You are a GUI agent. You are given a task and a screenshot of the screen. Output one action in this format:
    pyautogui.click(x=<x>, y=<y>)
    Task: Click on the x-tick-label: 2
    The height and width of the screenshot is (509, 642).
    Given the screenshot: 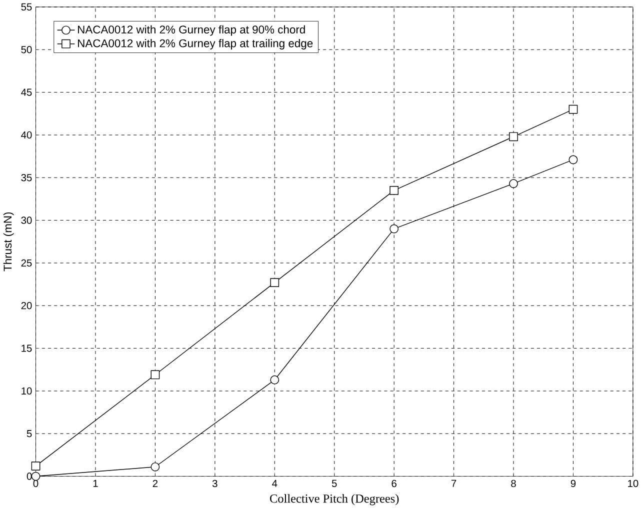 What is the action you would take?
    pyautogui.click(x=155, y=484)
    